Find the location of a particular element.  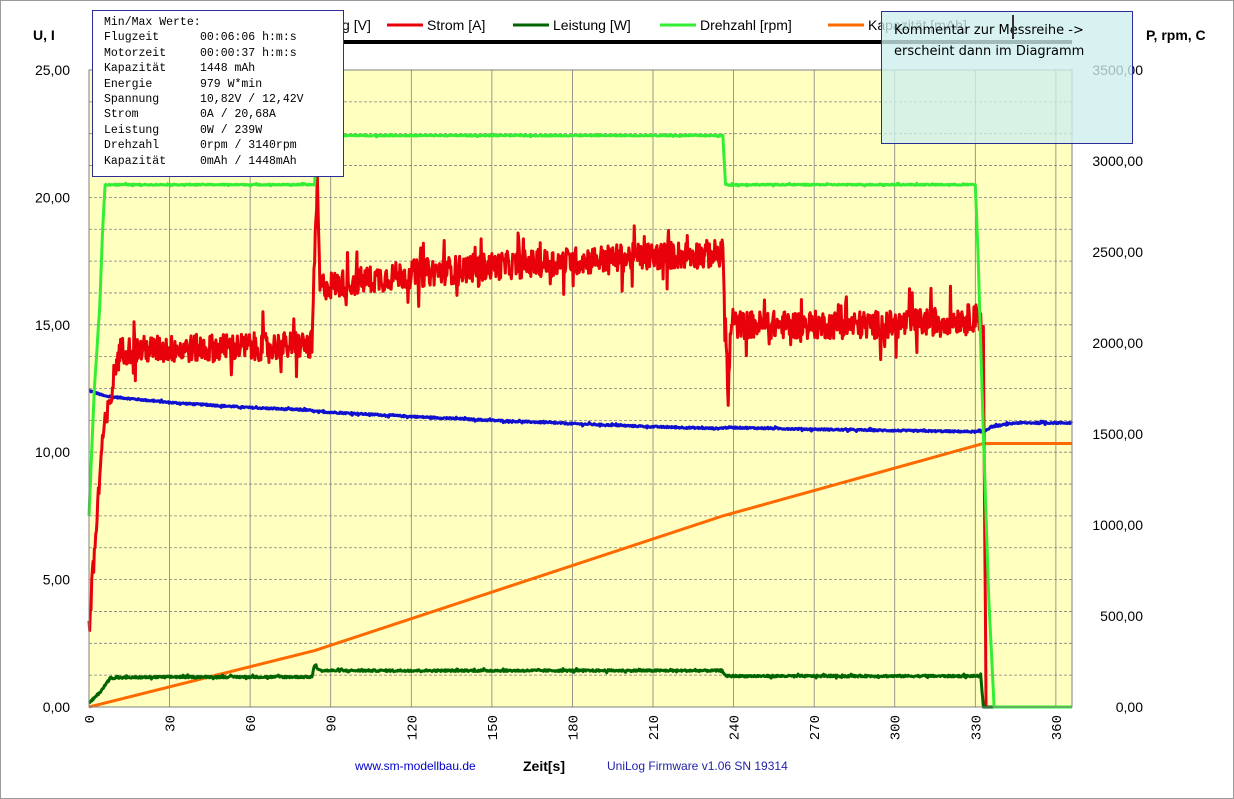

stats-row: Leistung 0W / 239W is located at coordinates (223, 130).